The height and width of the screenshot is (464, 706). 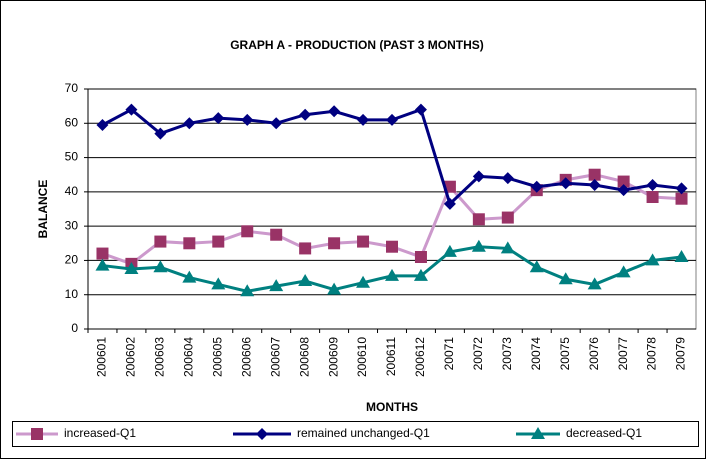 What do you see at coordinates (362, 357) in the screenshot?
I see `x-tick-label: 200610` at bounding box center [362, 357].